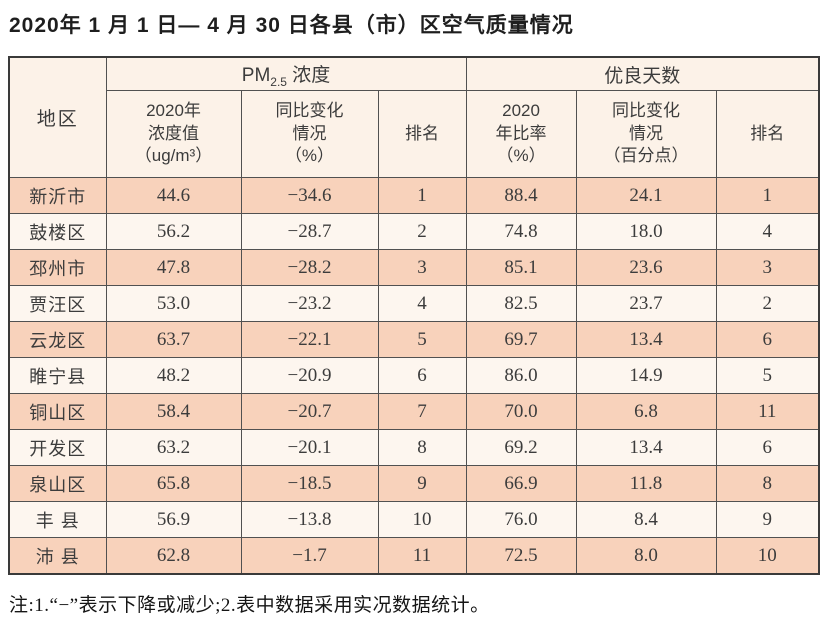 The height and width of the screenshot is (629, 825). Describe the element at coordinates (646, 483) in the screenshot. I see `good-change-cell: 11.8` at that location.